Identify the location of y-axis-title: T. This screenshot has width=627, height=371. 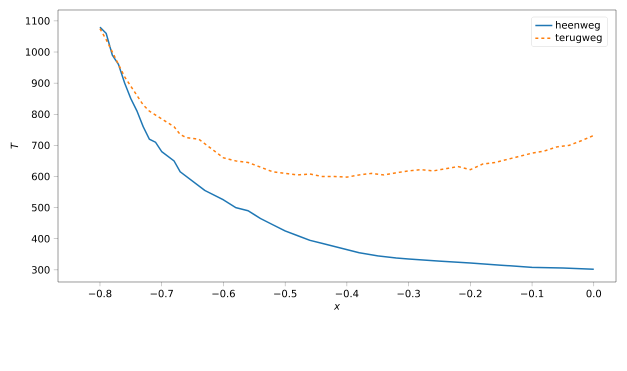
(14, 145).